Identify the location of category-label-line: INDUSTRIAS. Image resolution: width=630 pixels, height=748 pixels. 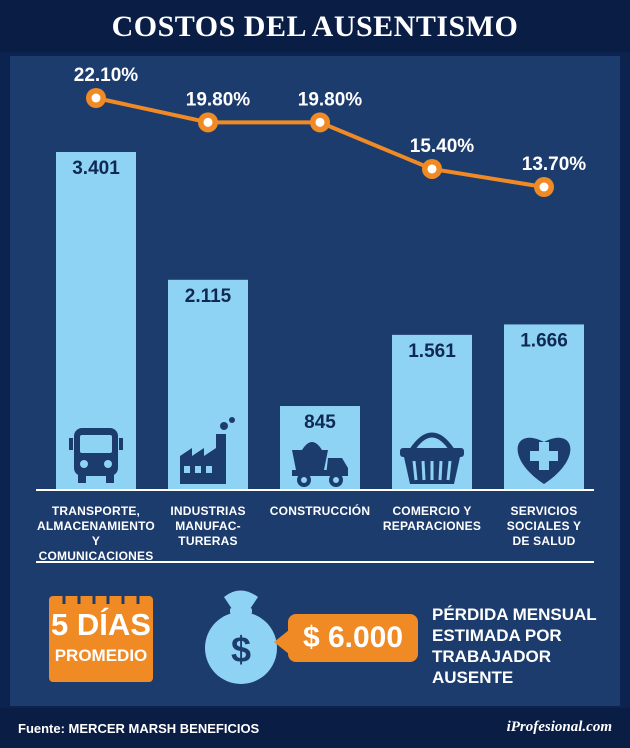
(208, 511).